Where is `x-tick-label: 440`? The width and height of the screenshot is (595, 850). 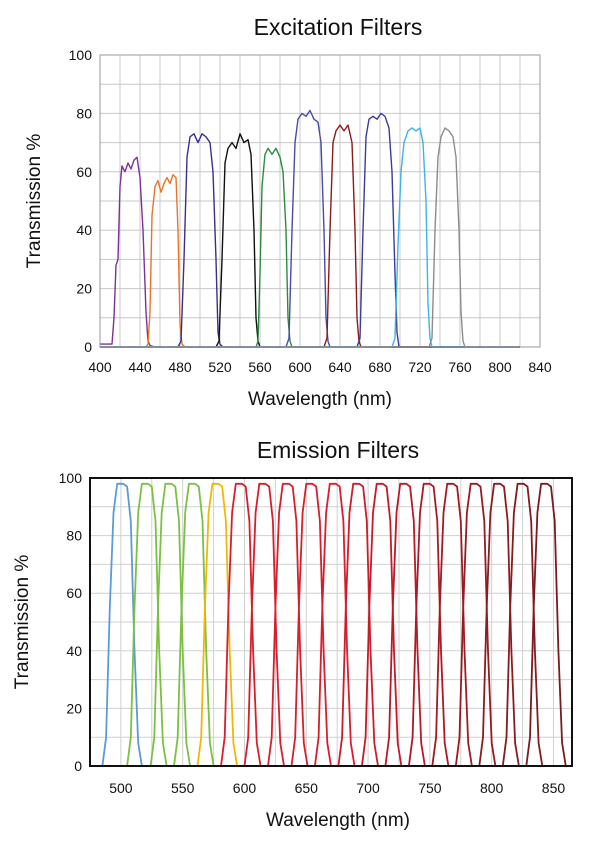
x-tick-label: 440 is located at coordinates (140, 367).